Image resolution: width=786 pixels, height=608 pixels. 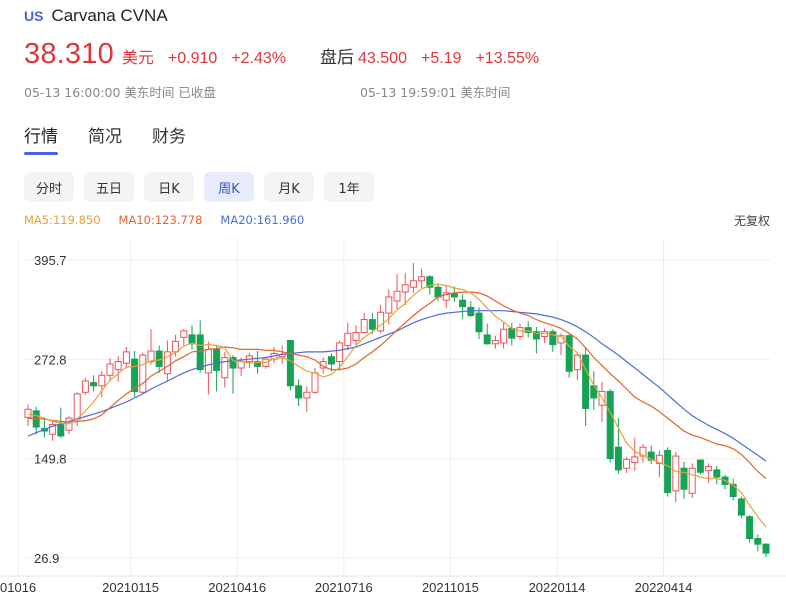 What do you see at coordinates (441, 58) in the screenshot?
I see `after-hours-change: +5.19` at bounding box center [441, 58].